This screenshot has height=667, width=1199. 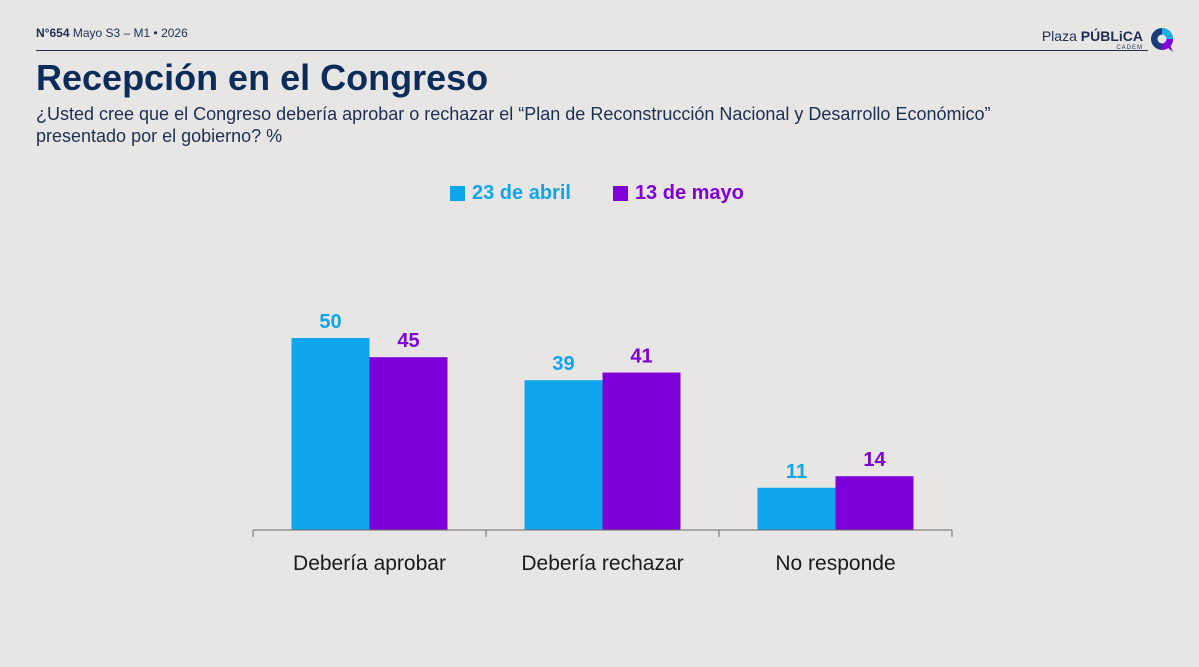 I want to click on brand-name: Plaza PÚBLiCA, so click(x=1092, y=36).